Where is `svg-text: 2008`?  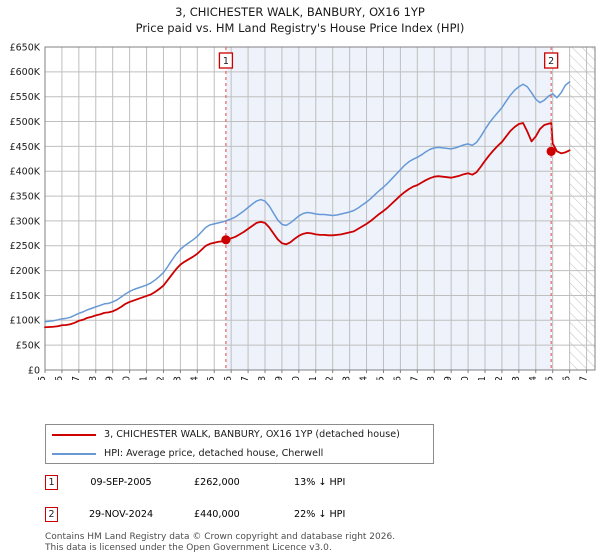
svg-text: 2008 is located at coordinates (262, 378).